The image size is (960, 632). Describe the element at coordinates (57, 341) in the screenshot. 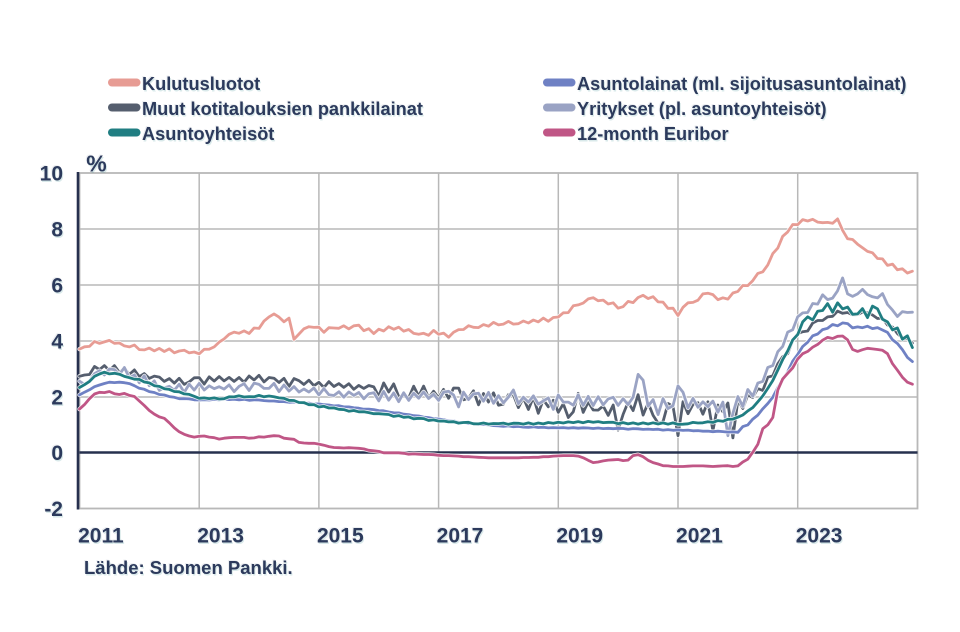

I see `svg-text: 4` at that location.